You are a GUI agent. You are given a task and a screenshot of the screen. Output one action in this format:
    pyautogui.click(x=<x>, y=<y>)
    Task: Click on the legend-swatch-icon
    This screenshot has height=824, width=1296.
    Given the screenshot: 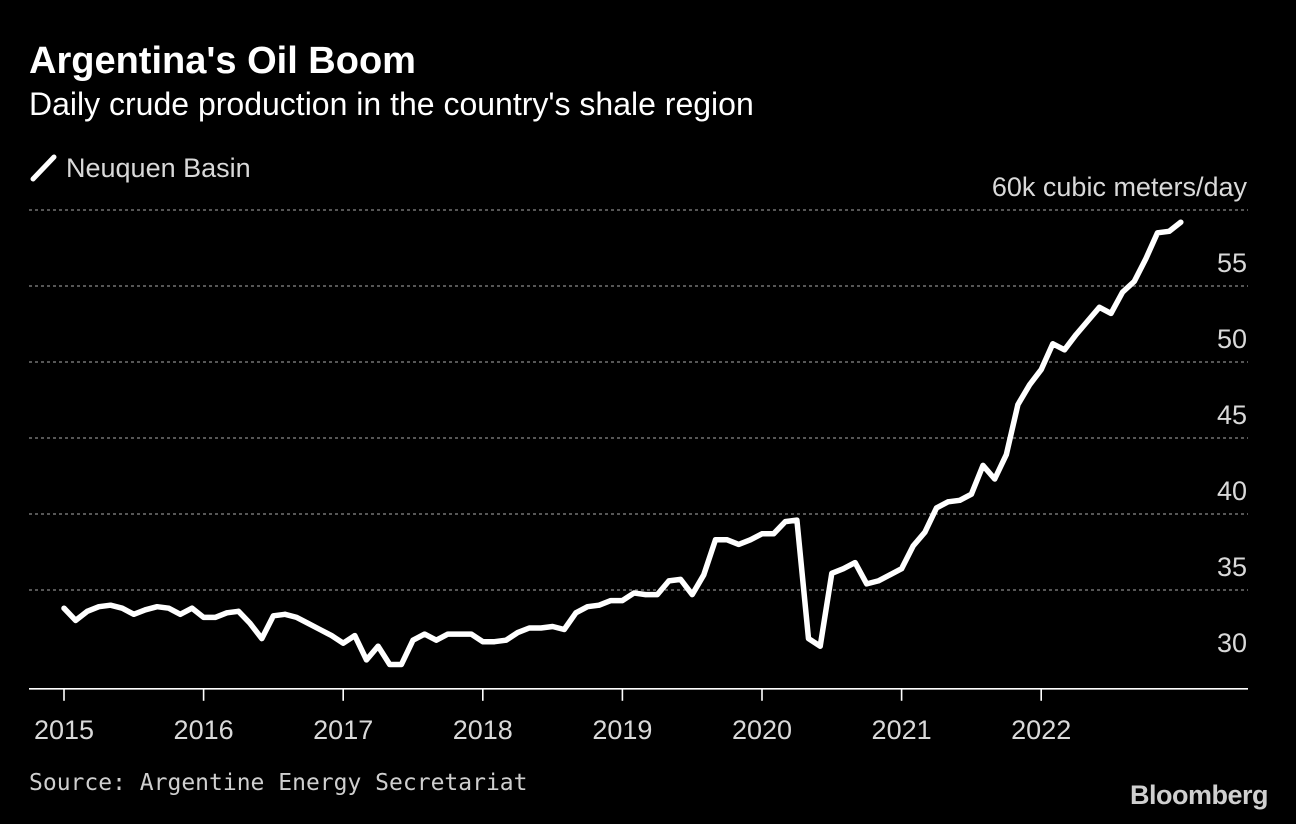 What is the action you would take?
    pyautogui.click(x=43, y=168)
    